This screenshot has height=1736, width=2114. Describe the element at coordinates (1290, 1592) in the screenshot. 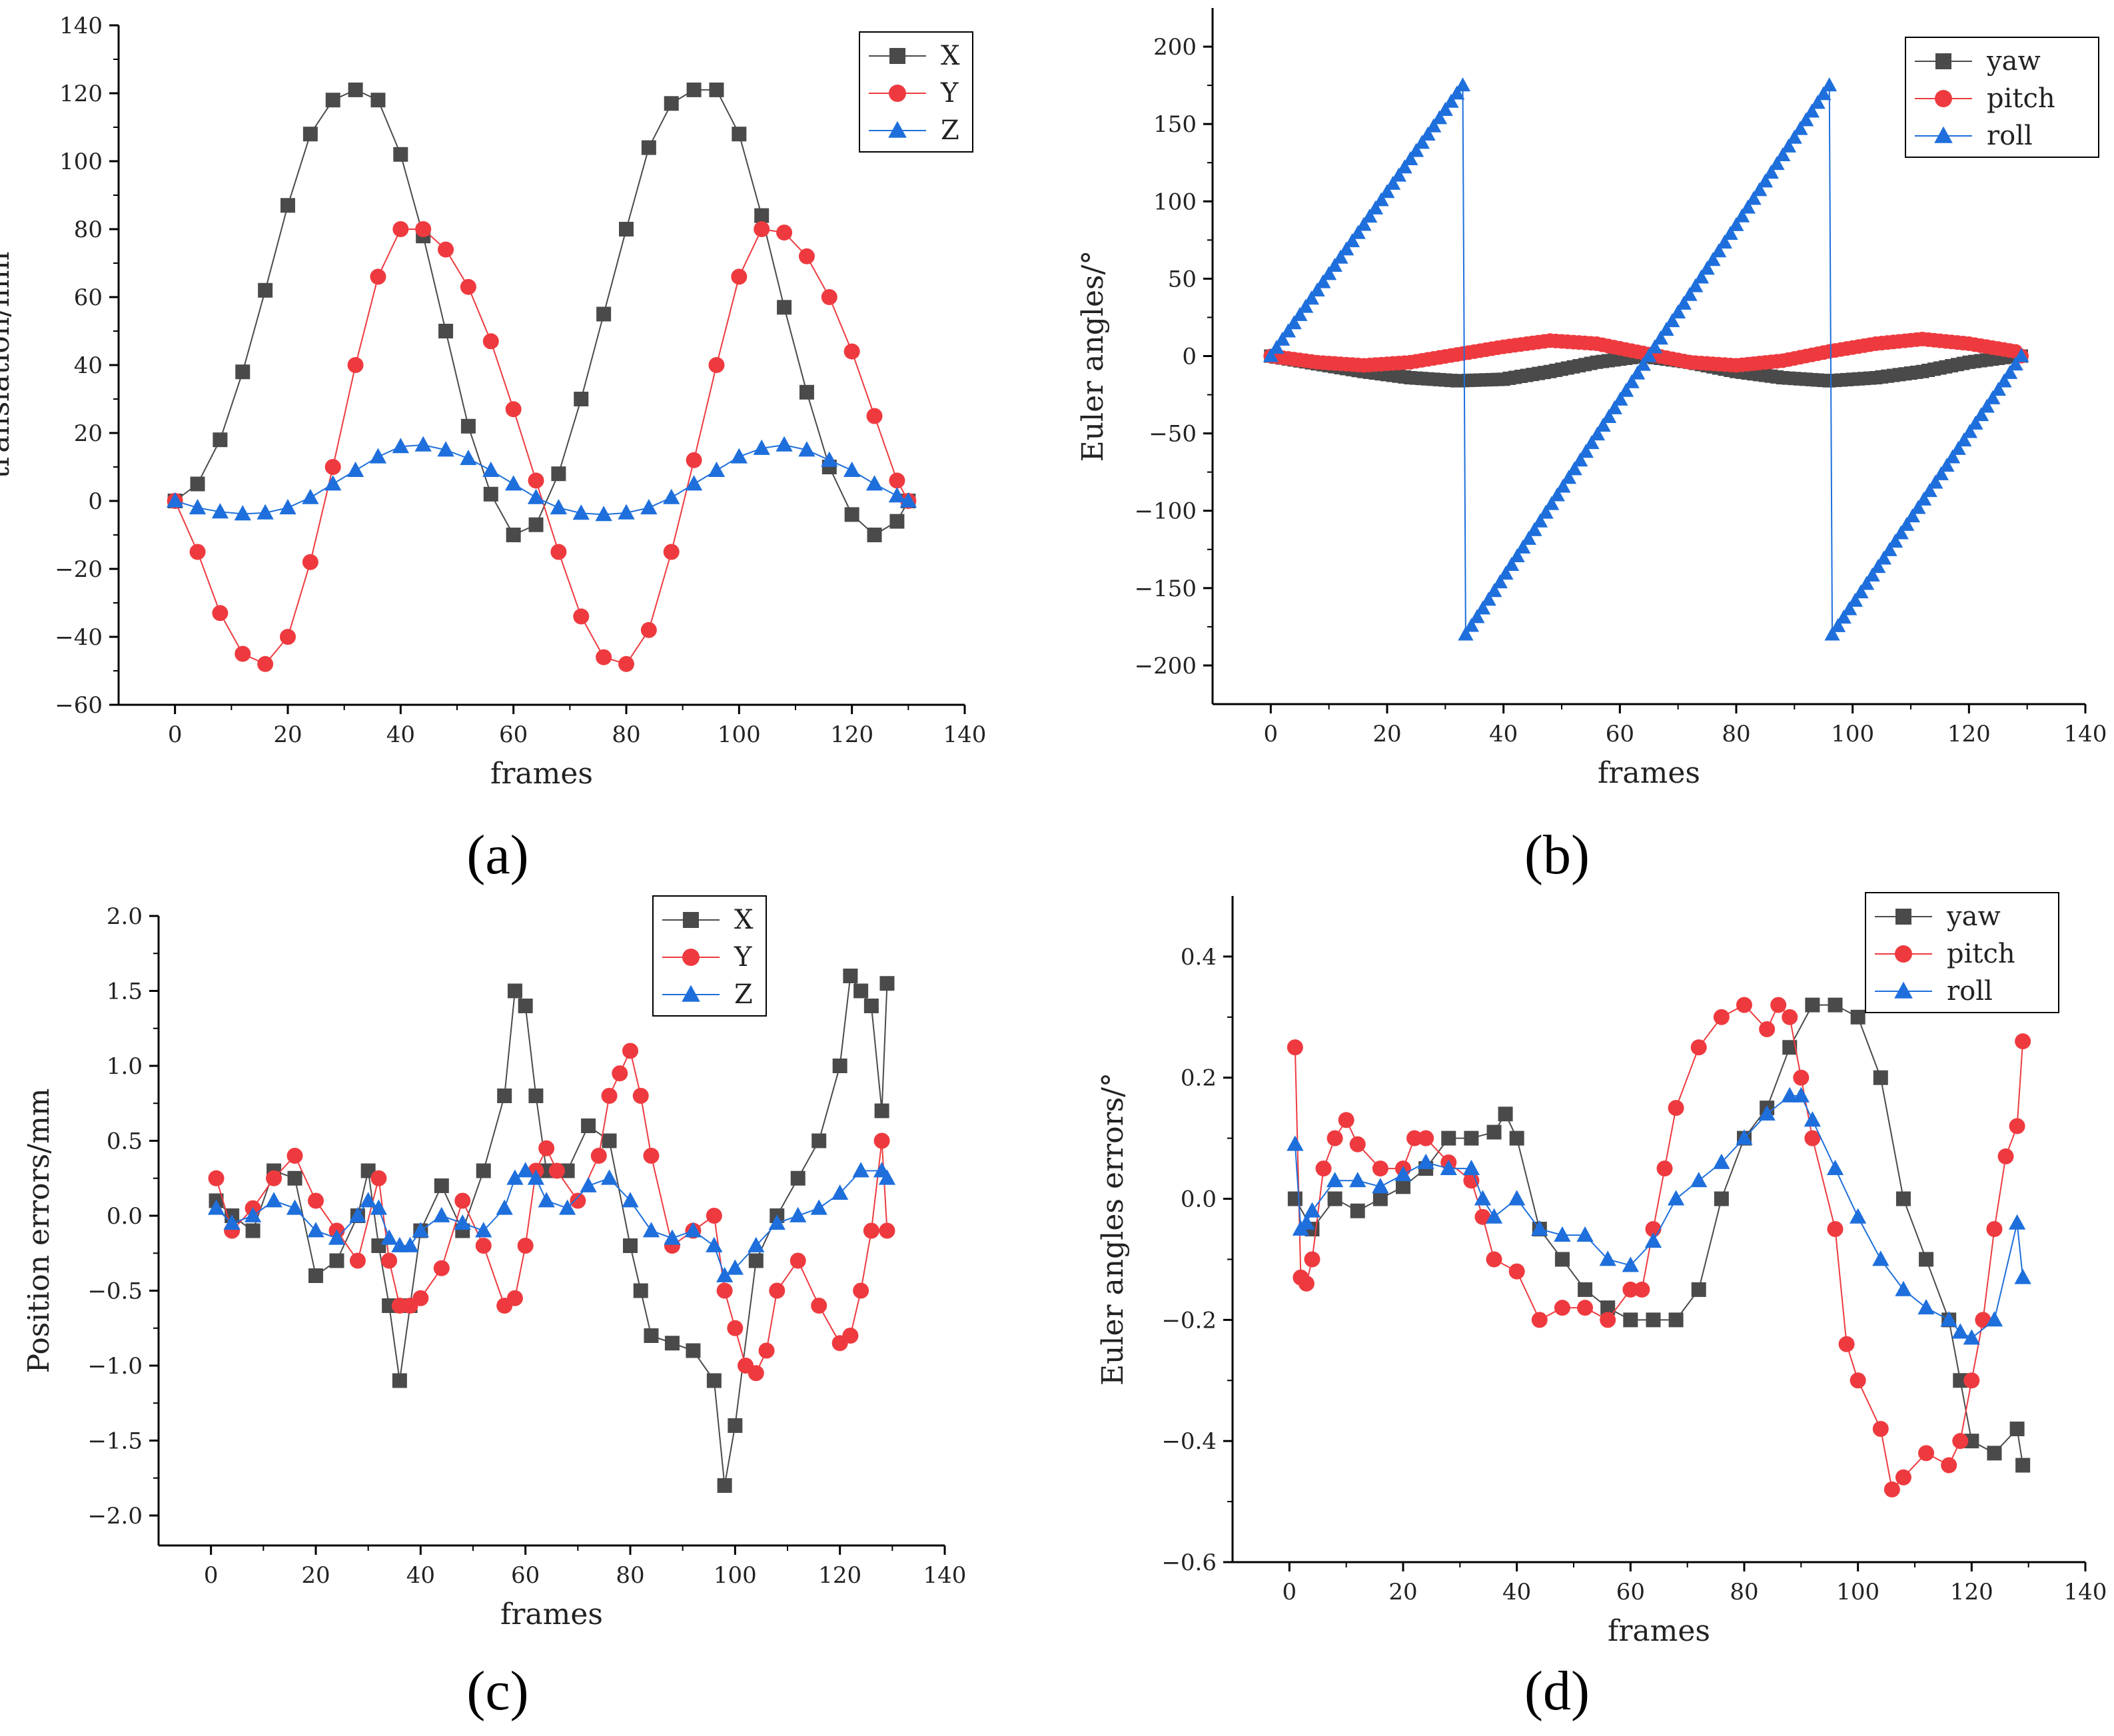

I see `x-tick-label: 0` at that location.